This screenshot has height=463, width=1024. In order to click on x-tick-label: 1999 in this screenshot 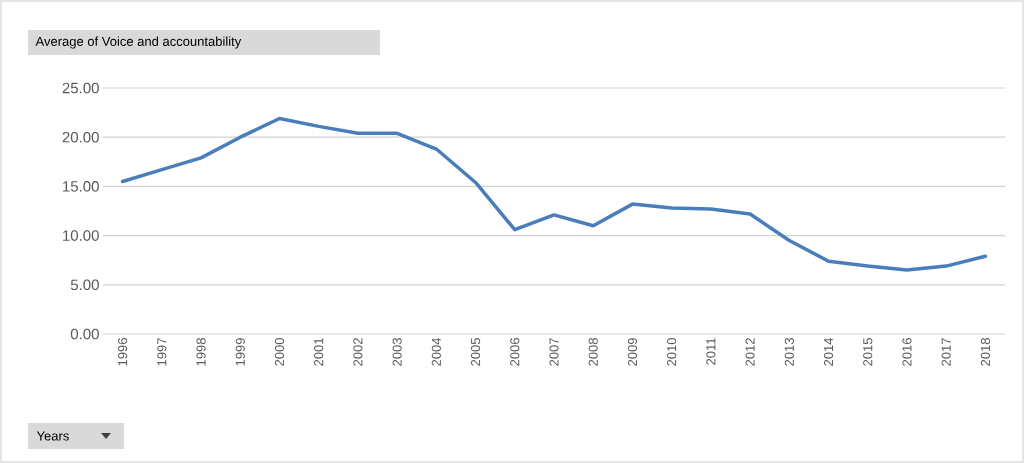, I will do `click(240, 352)`.